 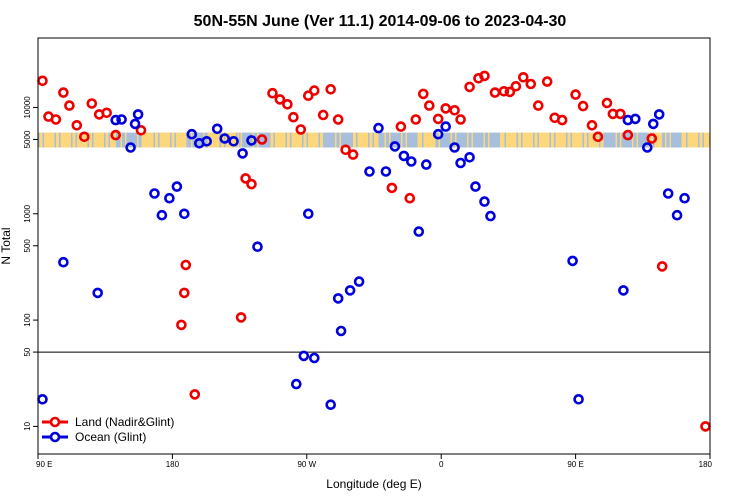 What do you see at coordinates (30, 263) in the screenshot?
I see `y-axis: 10 50 100 500 1000 5000 10000` at bounding box center [30, 263].